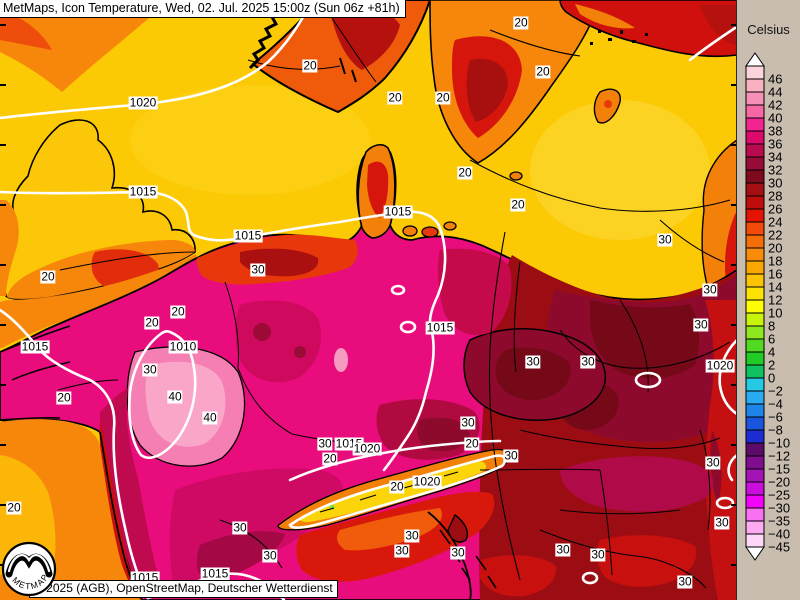  I want to click on metmaps-logo-icon: METMAPS, so click(28, 565).